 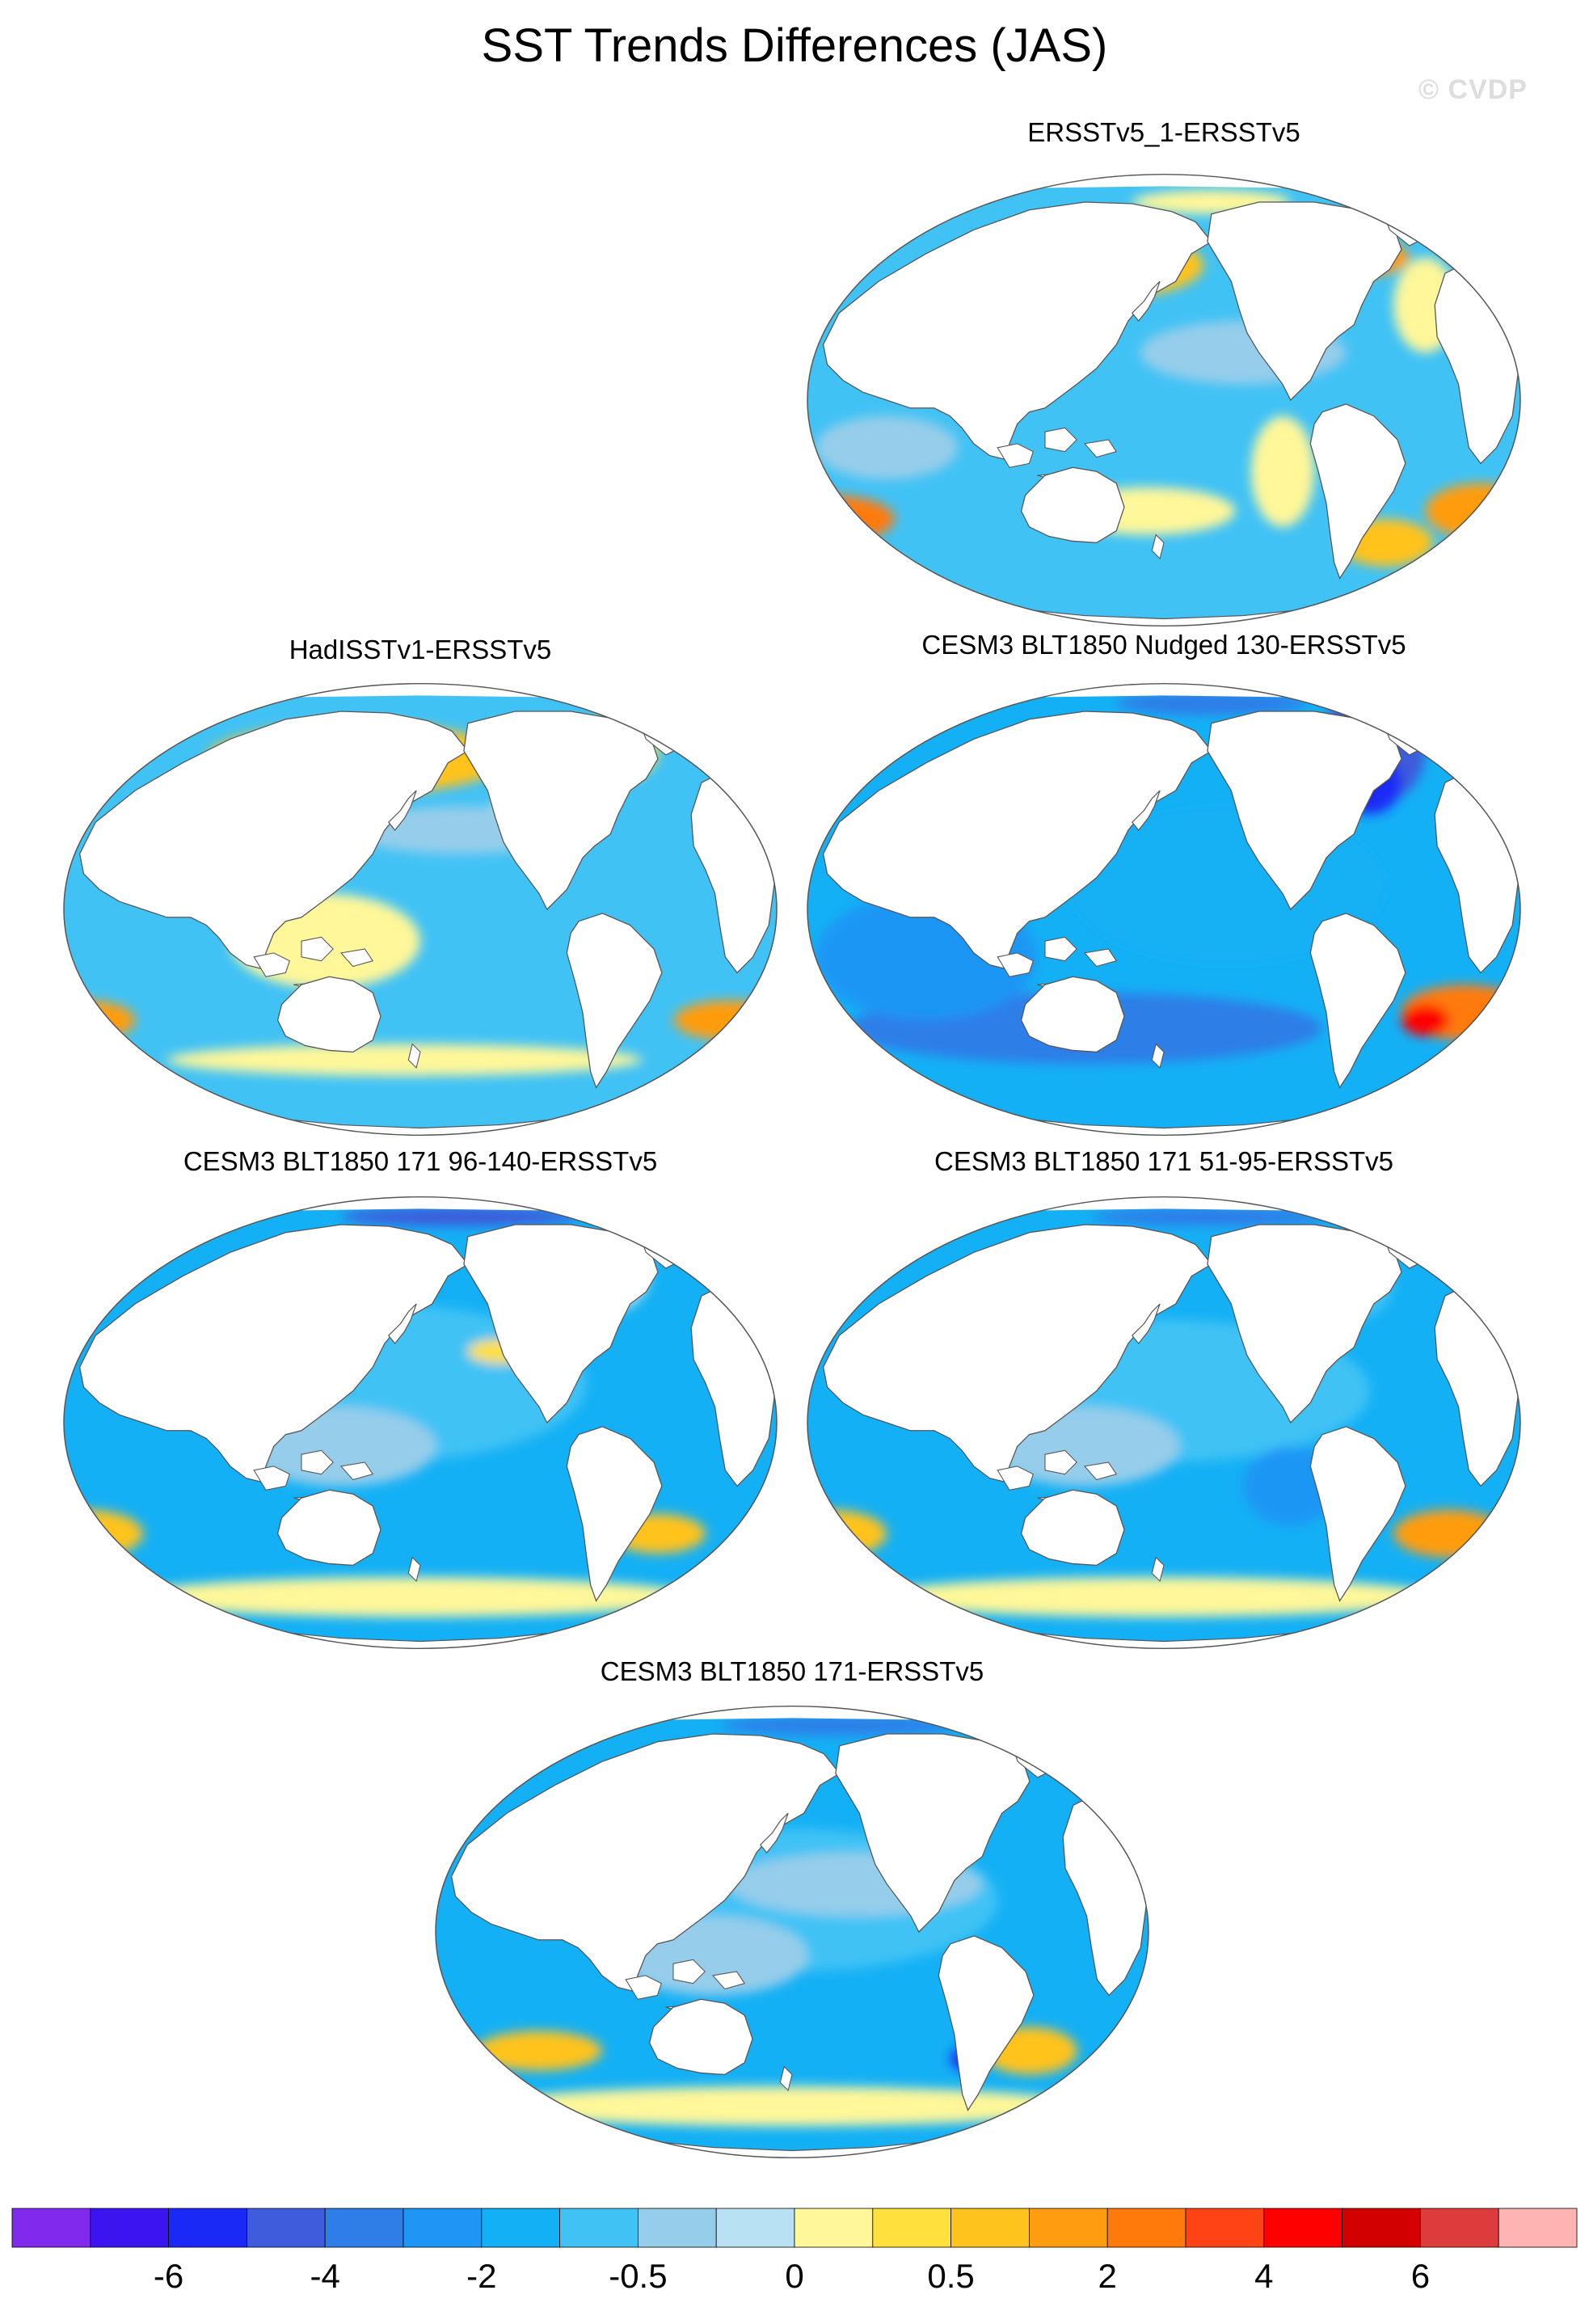 I want to click on watermark-text: © CVDP, so click(x=1473, y=89).